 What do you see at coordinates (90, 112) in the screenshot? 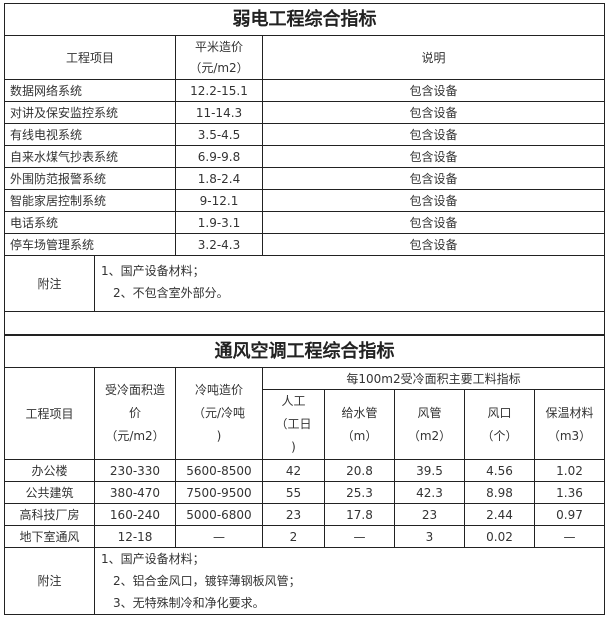
I see `cell-item: 对讲及保安监控系统` at bounding box center [90, 112].